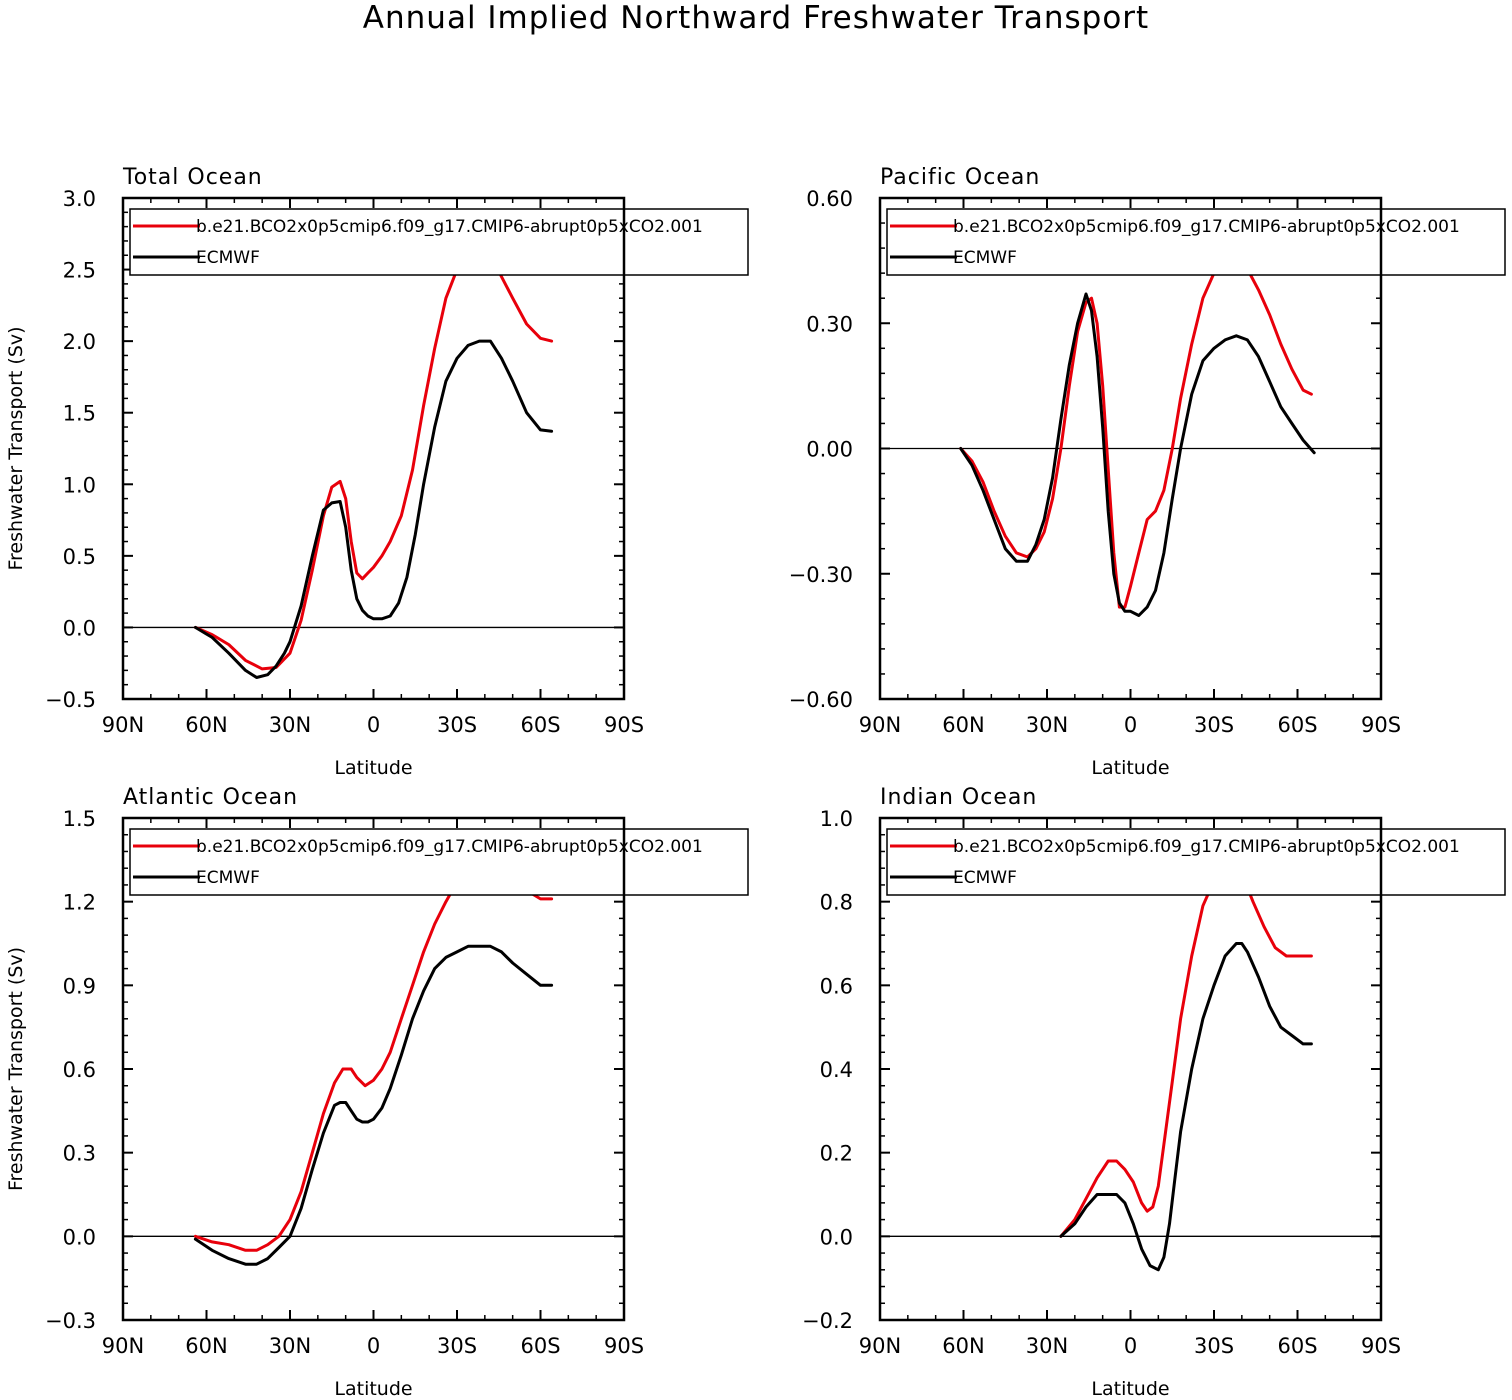 Image resolution: width=1512 pixels, height=1400 pixels. Describe the element at coordinates (79, 271) in the screenshot. I see `y-tick-label: 2.5` at that location.